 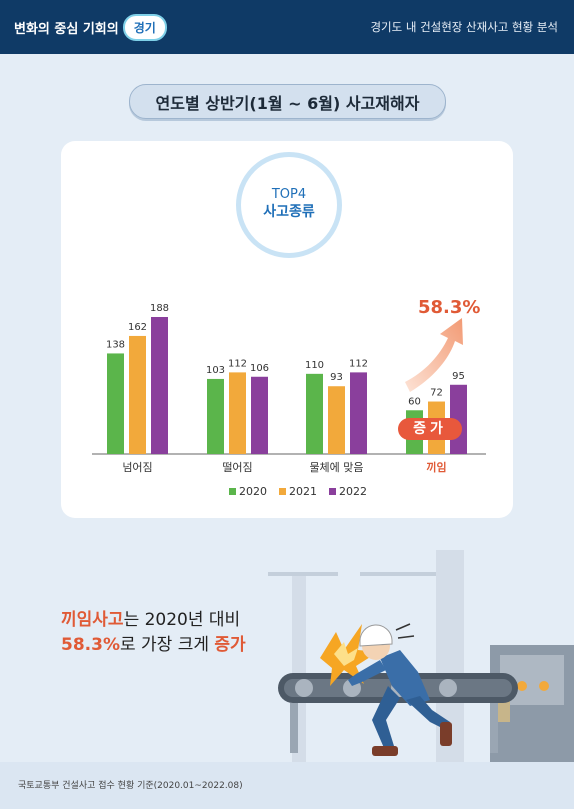 I want to click on data-label: 110, so click(x=314, y=365).